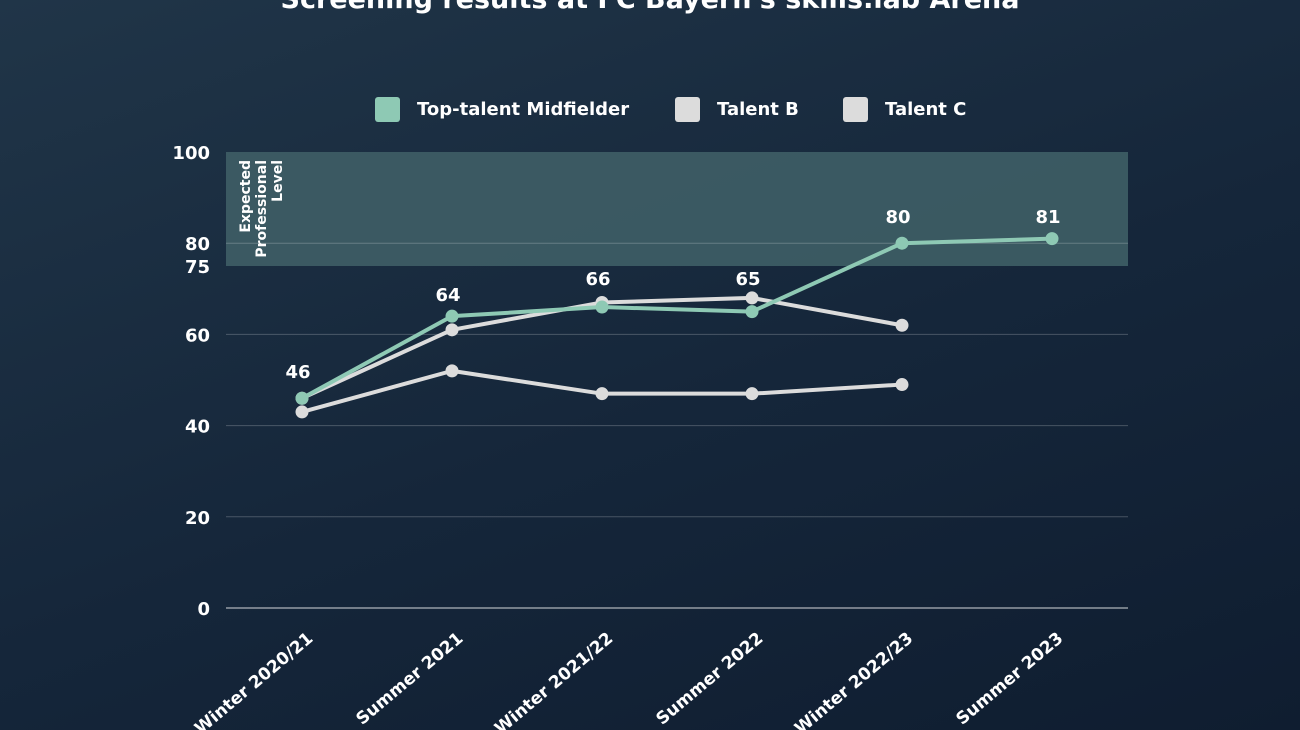 The width and height of the screenshot is (1300, 730). Describe the element at coordinates (747, 279) in the screenshot. I see `data-label: 65` at that location.